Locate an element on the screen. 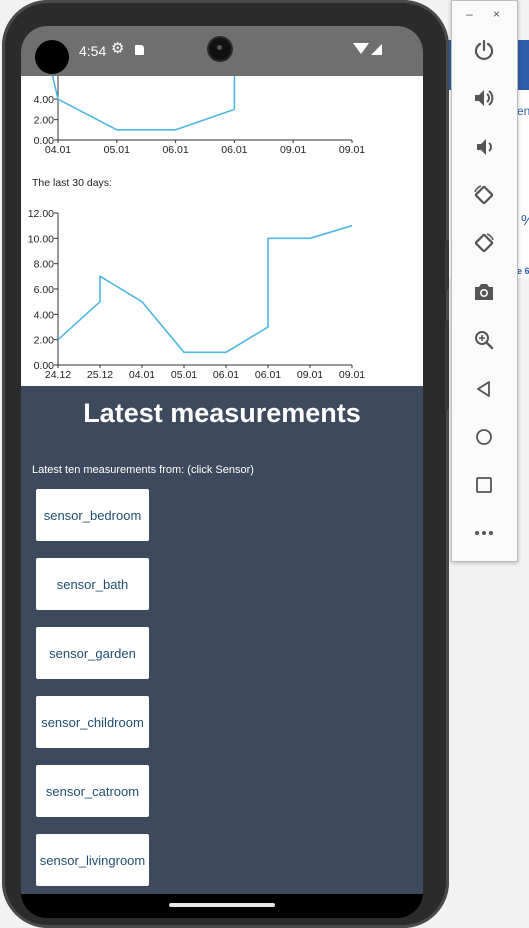 The height and width of the screenshot is (928, 529). overview-icon is located at coordinates (484, 485).